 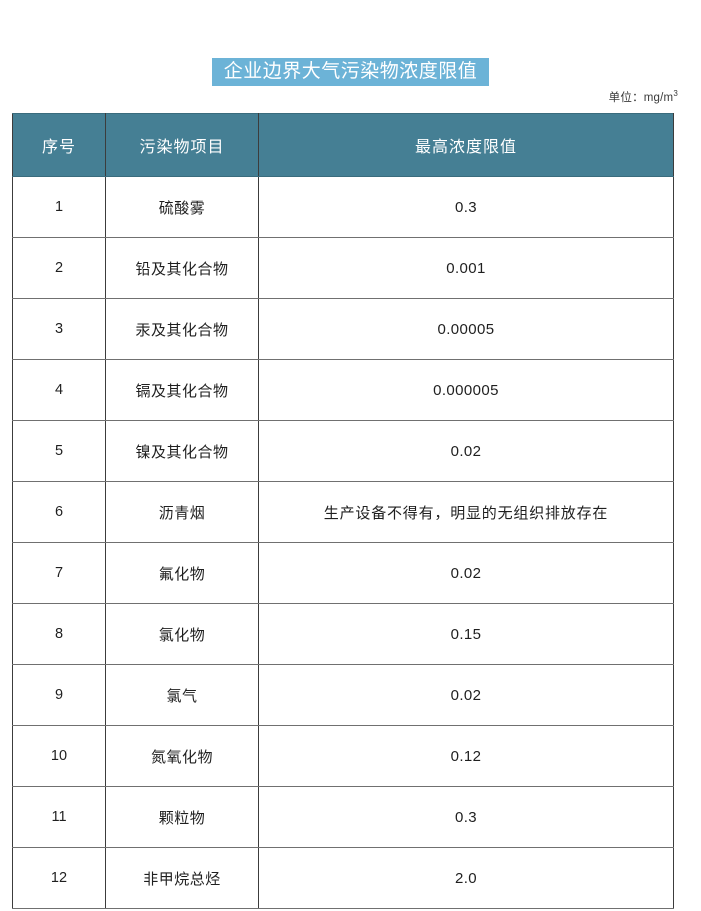 I want to click on cell-serial-number: 8, so click(x=59, y=634).